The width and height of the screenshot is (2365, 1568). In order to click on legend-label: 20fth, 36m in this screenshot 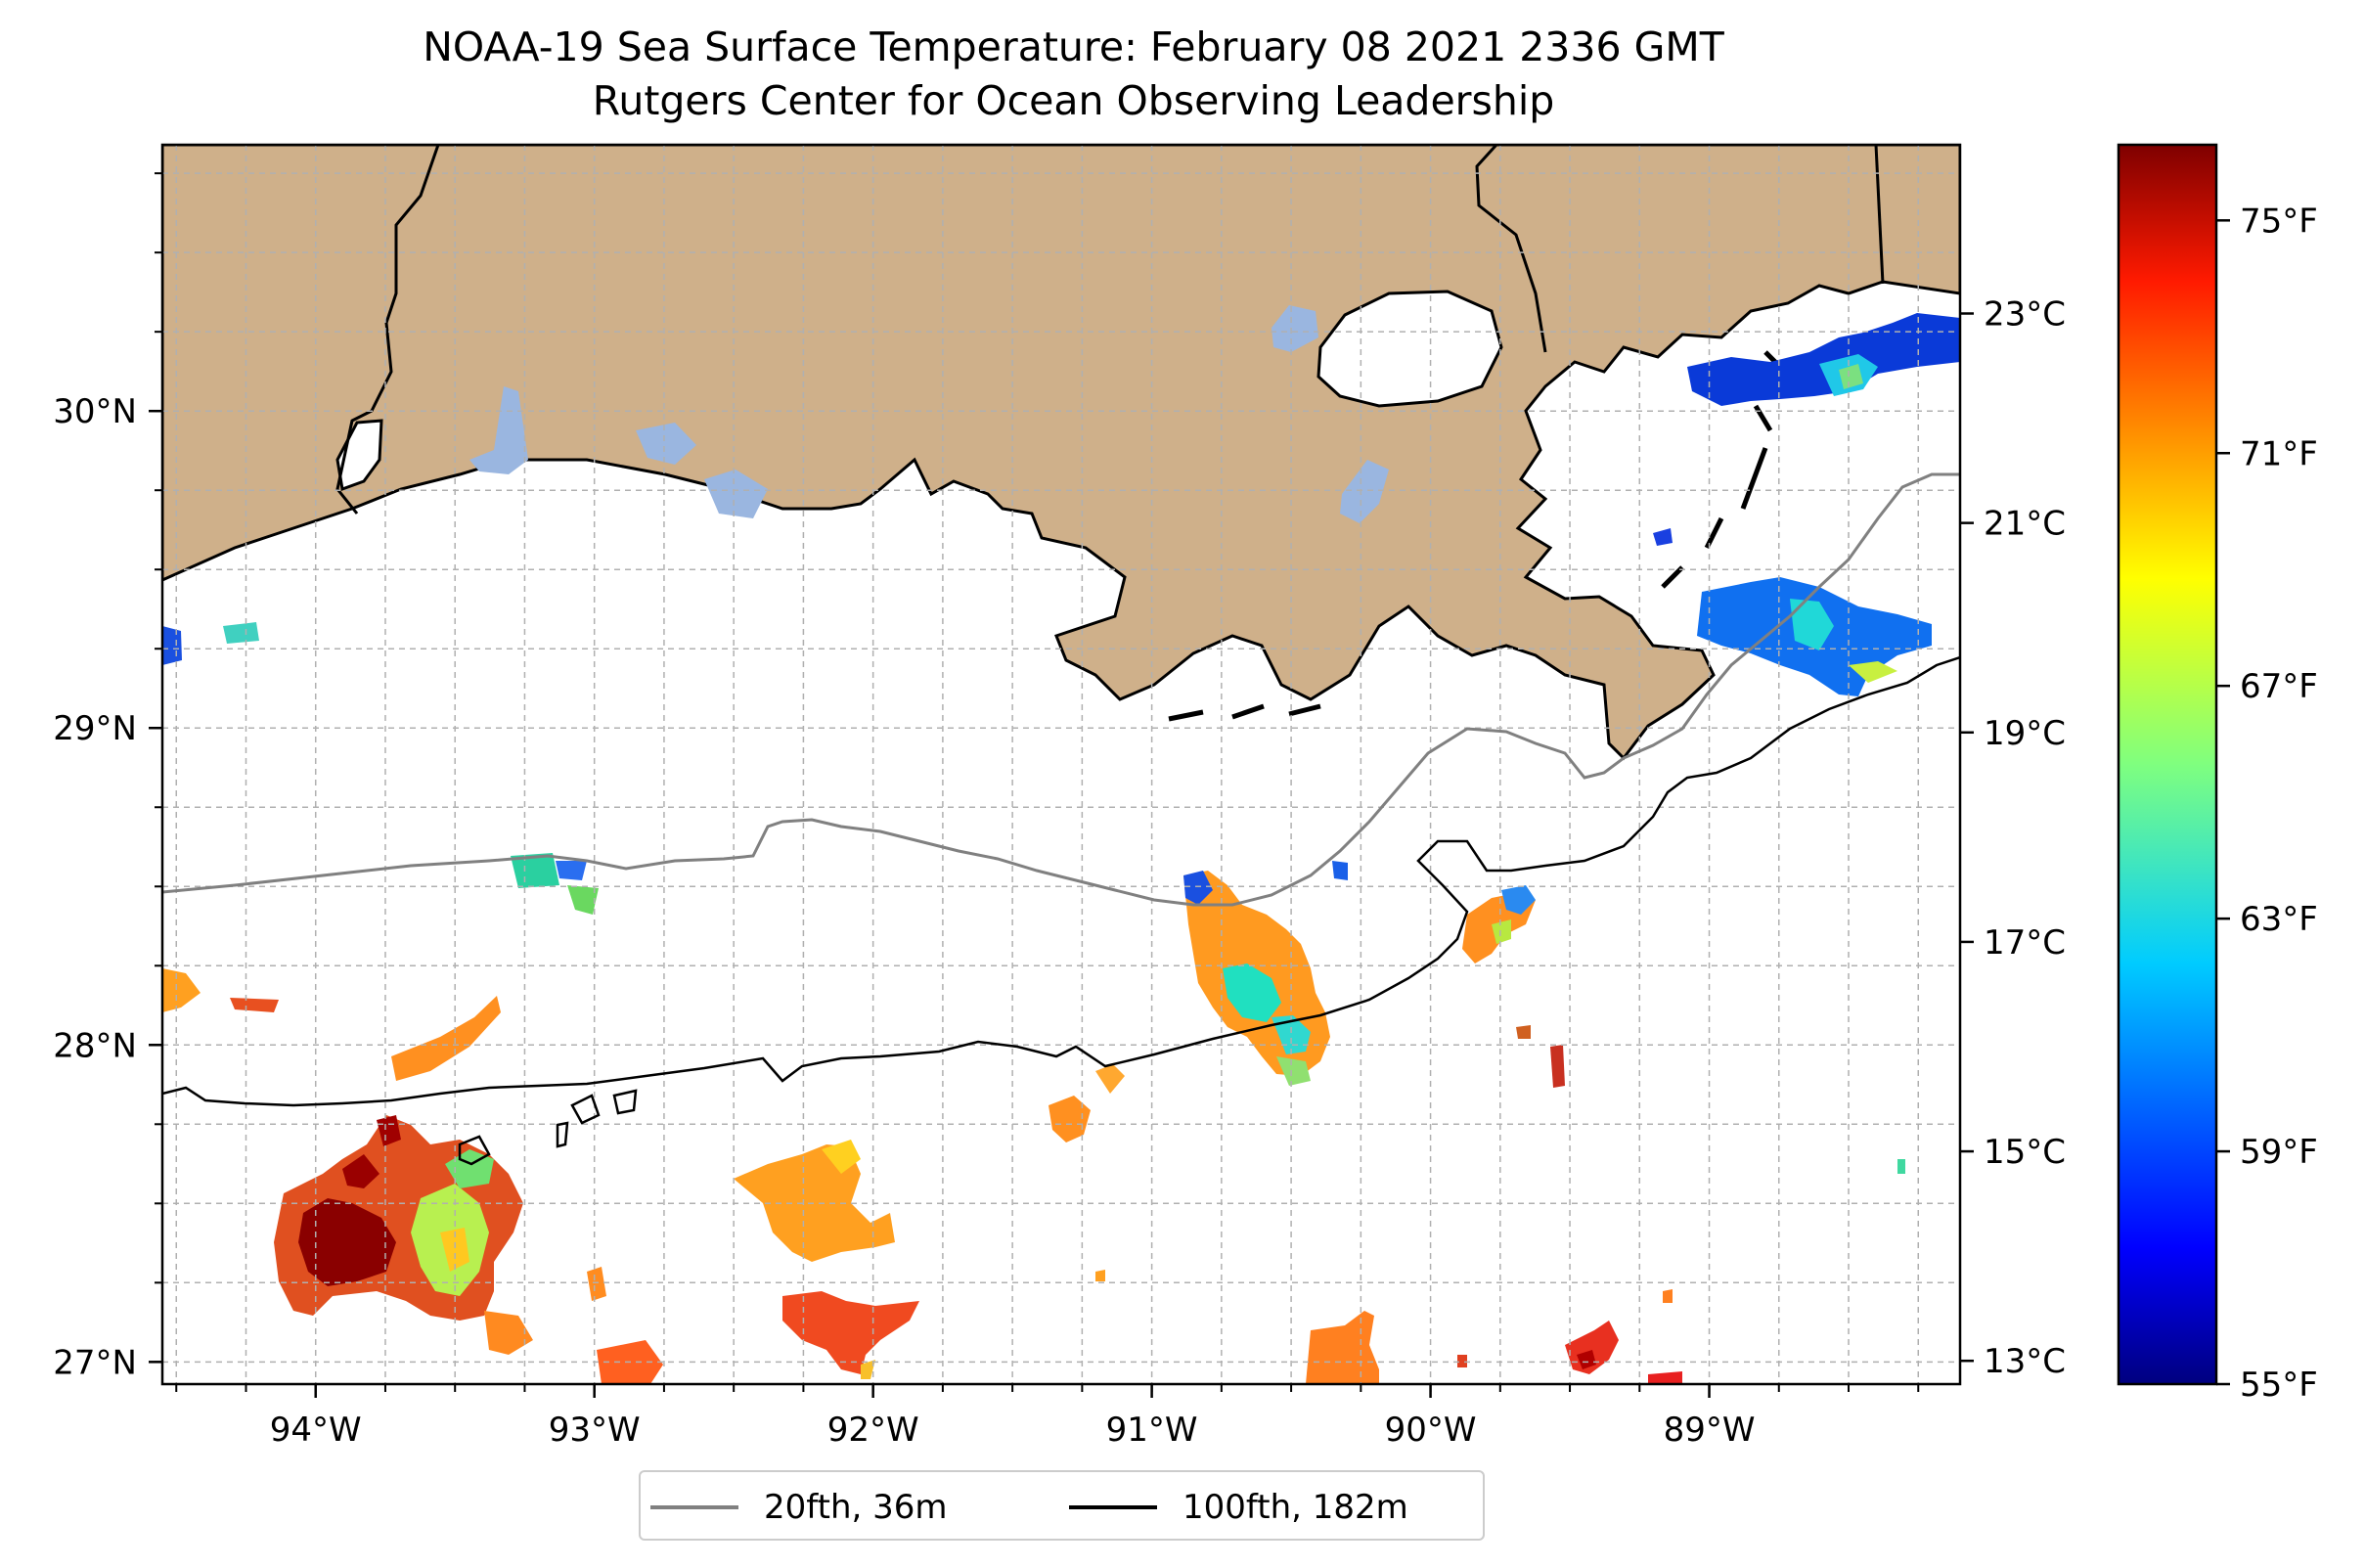, I will do `click(856, 1507)`.